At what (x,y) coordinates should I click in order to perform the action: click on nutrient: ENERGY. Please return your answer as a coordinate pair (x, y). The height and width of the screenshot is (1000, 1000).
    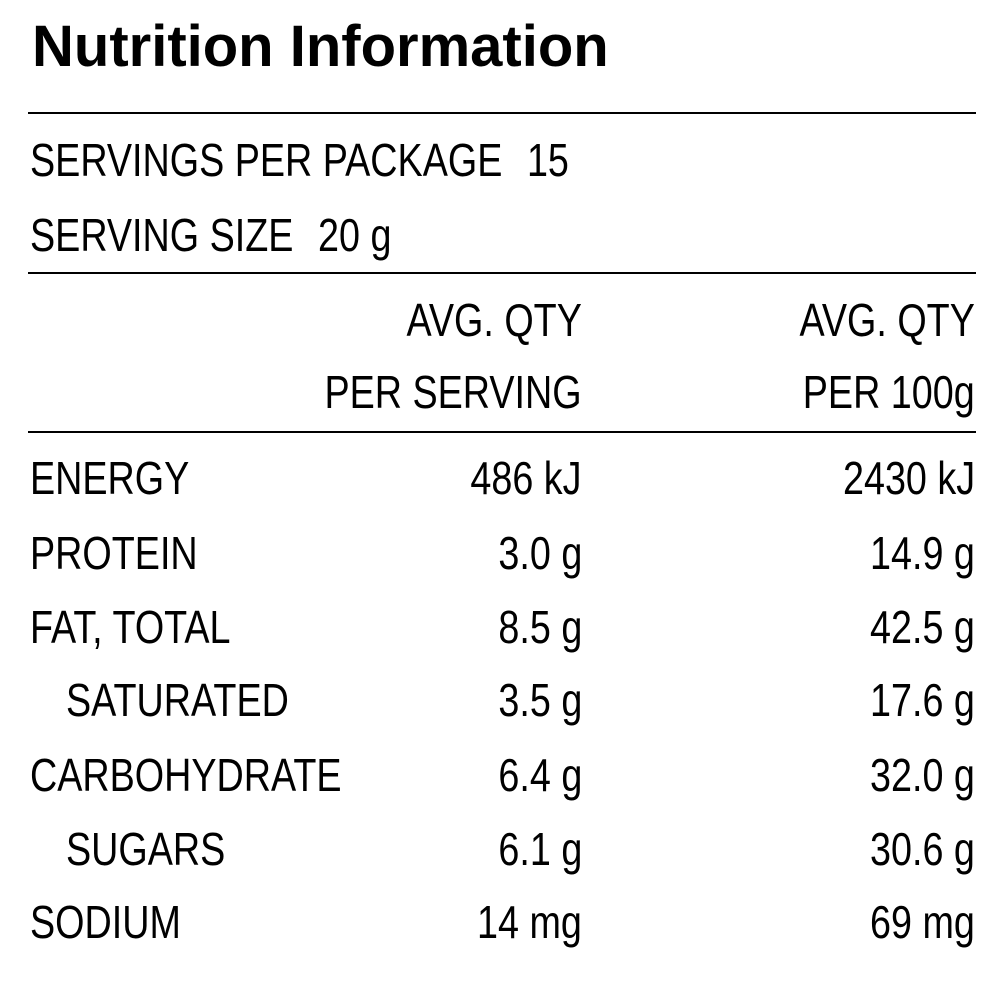
    Looking at the image, I should click on (110, 478).